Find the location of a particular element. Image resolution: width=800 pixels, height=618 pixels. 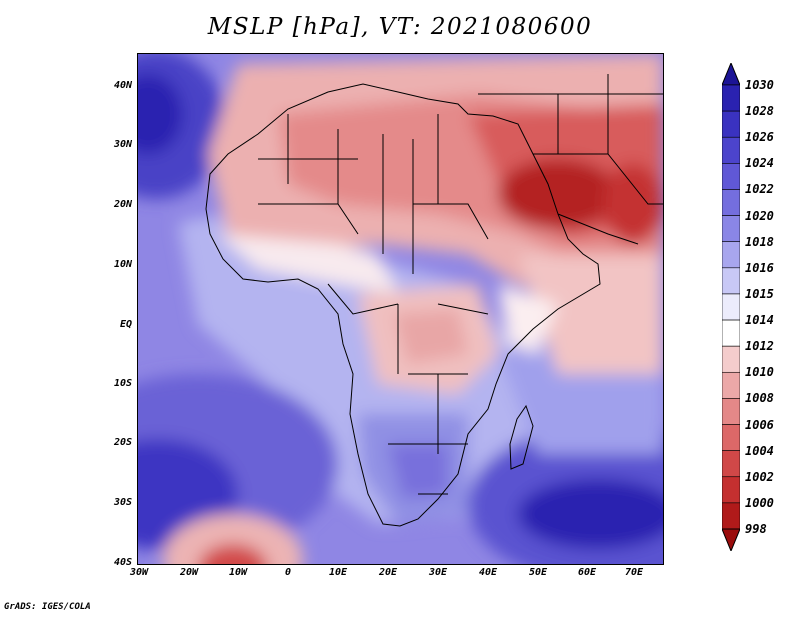

lon-label: 10W is located at coordinates (238, 572).